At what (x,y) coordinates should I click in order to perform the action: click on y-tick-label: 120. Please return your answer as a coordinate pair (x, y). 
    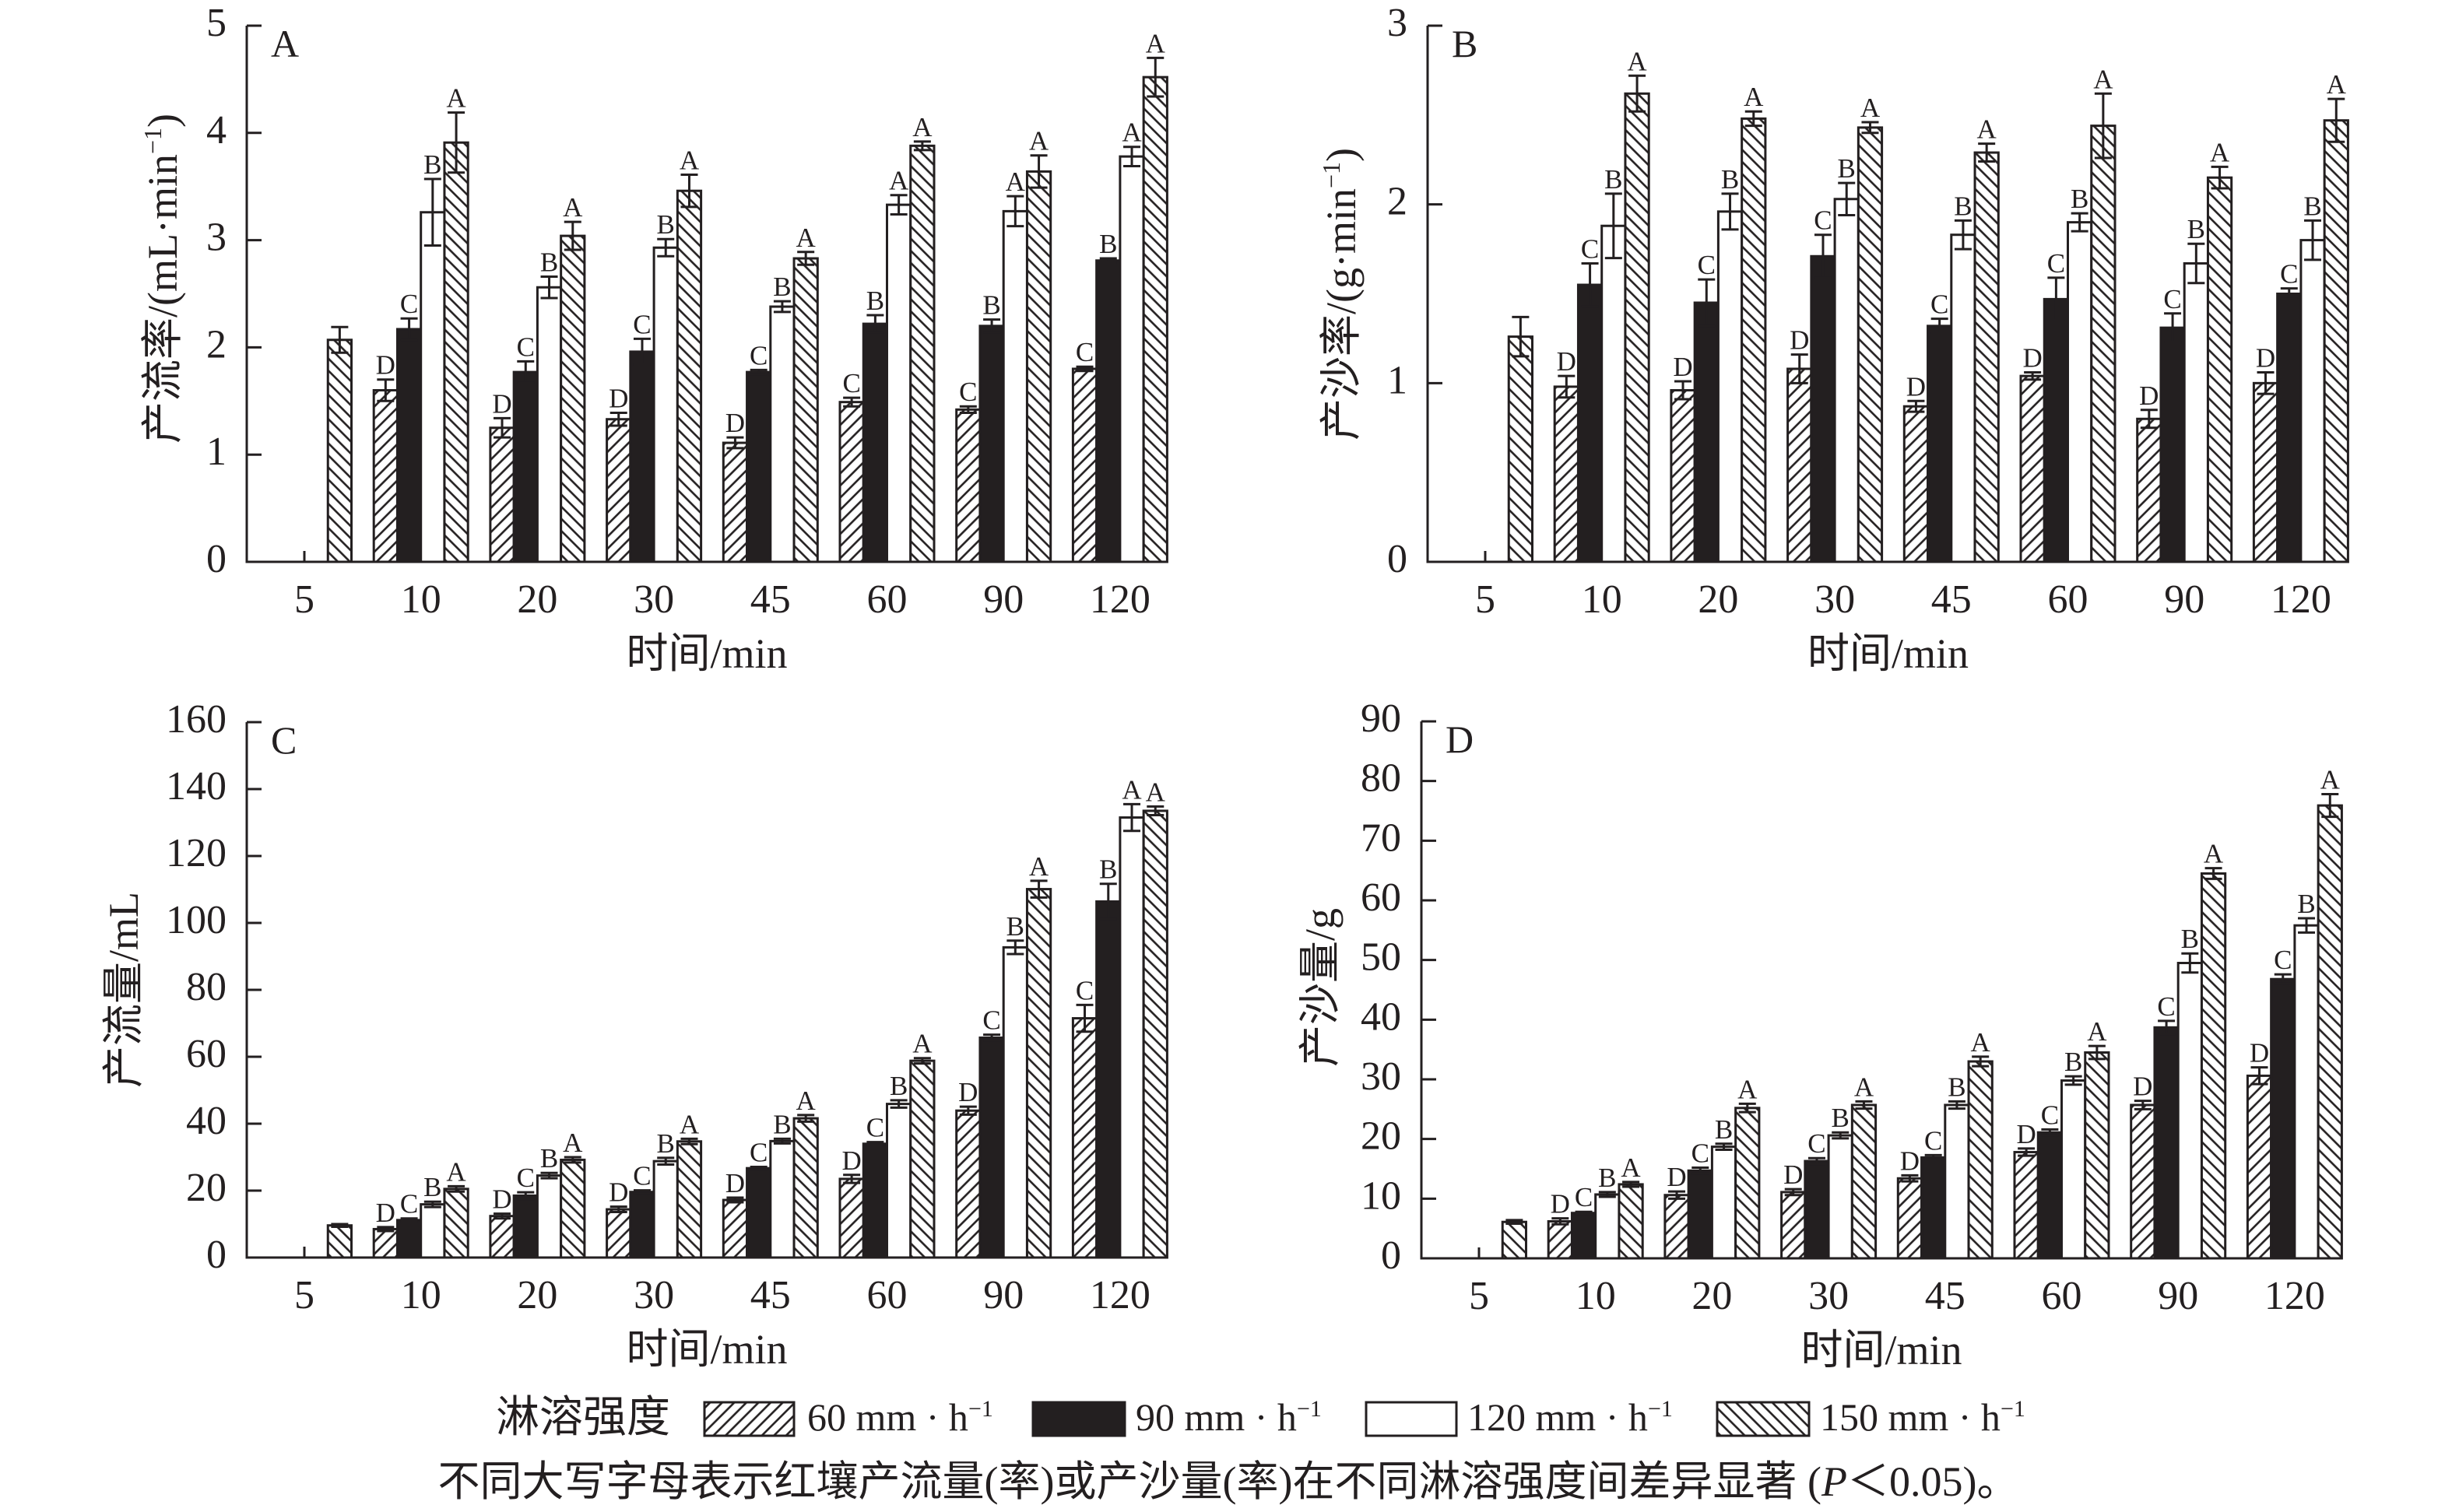
    Looking at the image, I should click on (196, 853).